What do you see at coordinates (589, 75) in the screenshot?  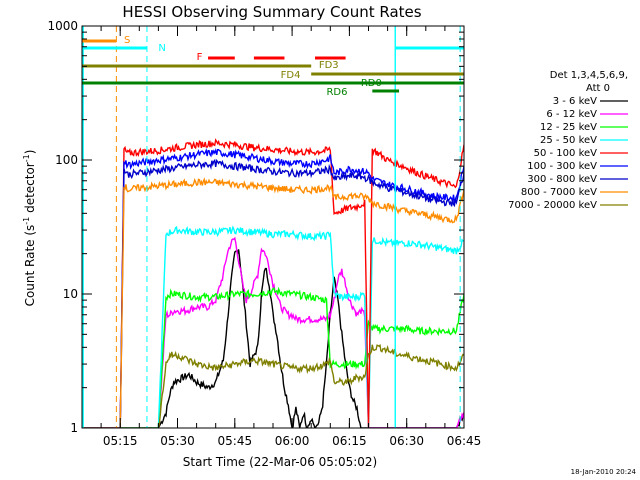 I see `legend-header-1: Det 1,3,4,5,6,9,` at bounding box center [589, 75].